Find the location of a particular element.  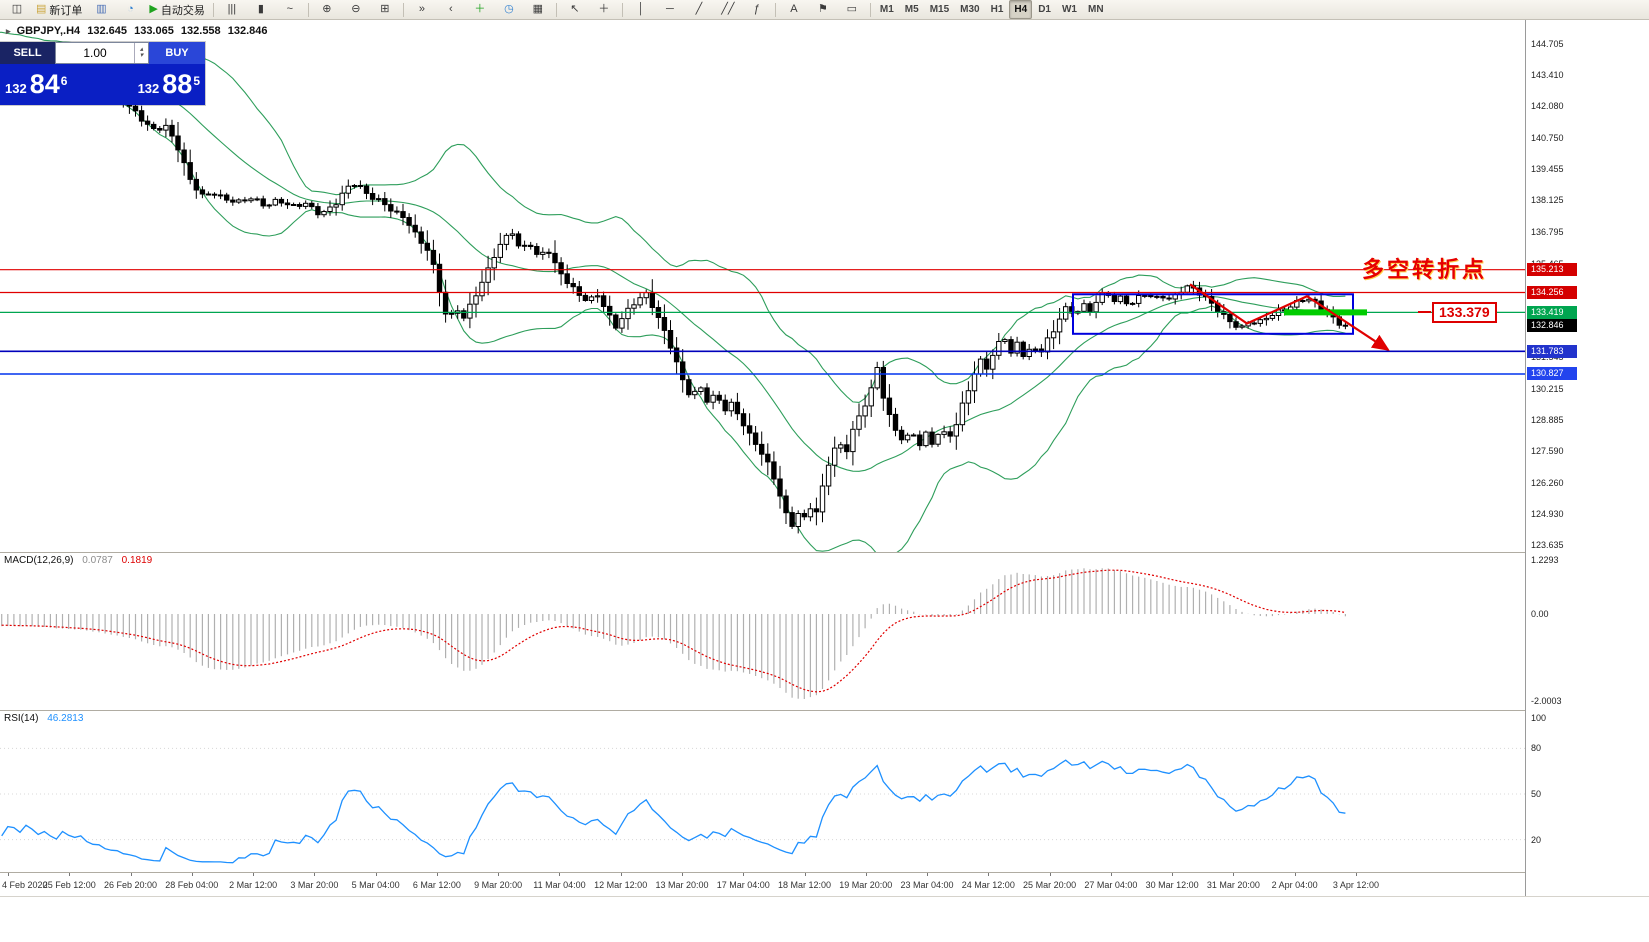

buy-price: 132 88 5 is located at coordinates (169, 84).